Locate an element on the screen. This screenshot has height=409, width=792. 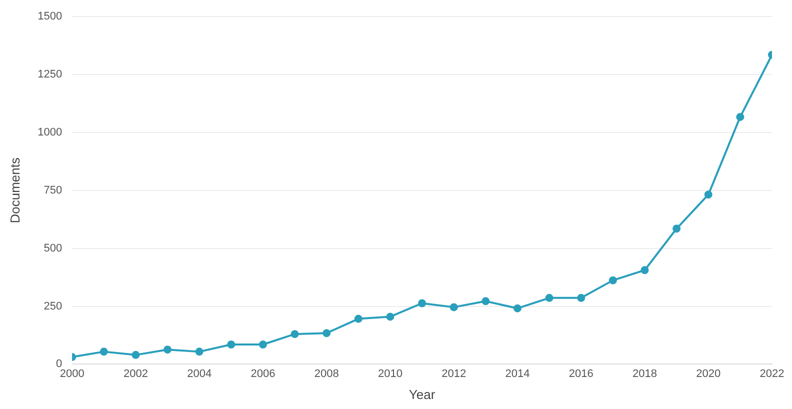
y-tick-label: 1250 is located at coordinates (50, 74).